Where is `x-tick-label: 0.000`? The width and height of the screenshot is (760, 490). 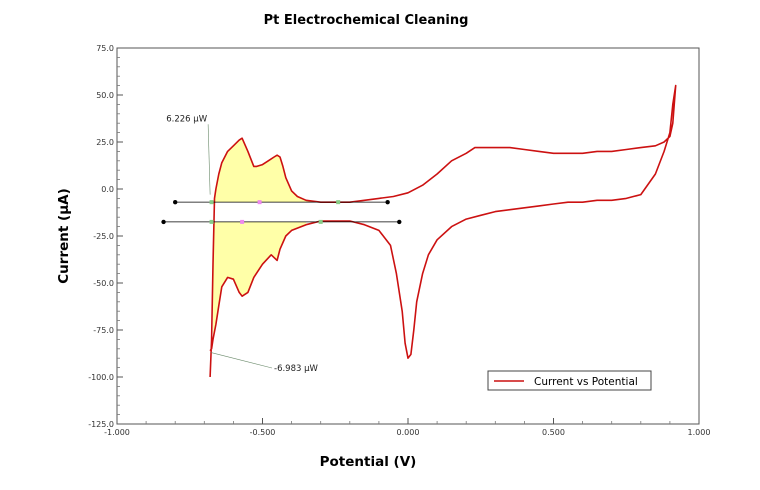 x-tick-label: 0.000 is located at coordinates (408, 432).